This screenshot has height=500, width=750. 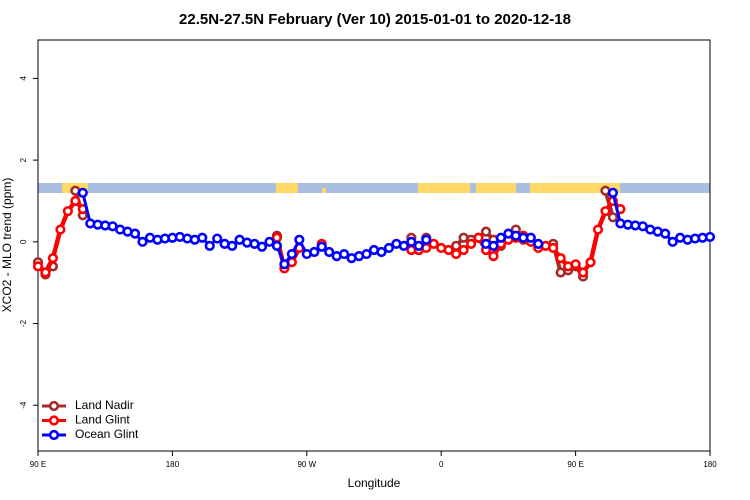 What do you see at coordinates (107, 434) in the screenshot?
I see `legend-label: Ocean Glint` at bounding box center [107, 434].